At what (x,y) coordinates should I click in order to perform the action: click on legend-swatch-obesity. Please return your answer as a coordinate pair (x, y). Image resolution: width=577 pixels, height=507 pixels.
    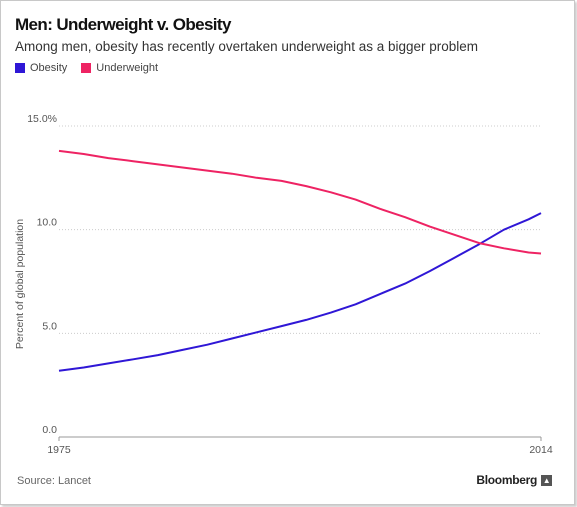
    Looking at the image, I should click on (20, 68).